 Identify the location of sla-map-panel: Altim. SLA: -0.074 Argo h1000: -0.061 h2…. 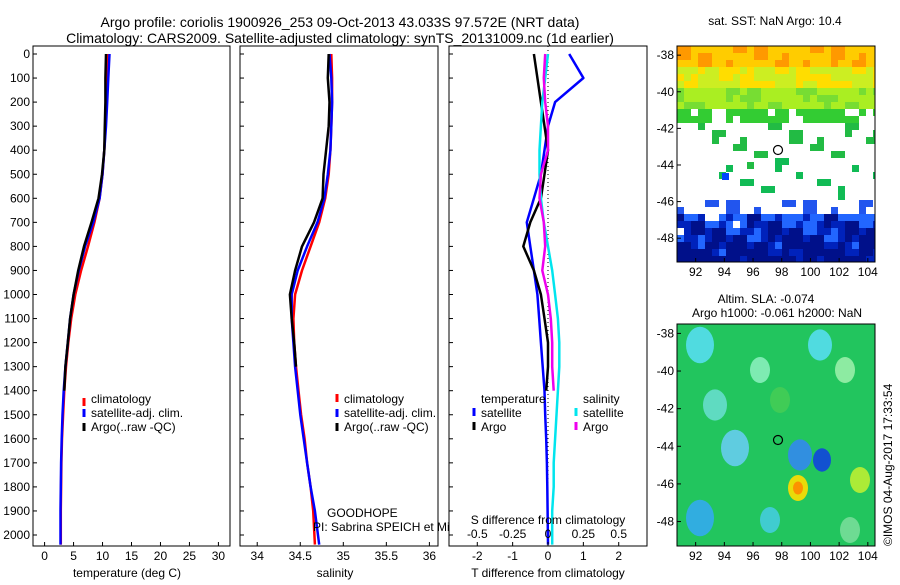
(768, 427).